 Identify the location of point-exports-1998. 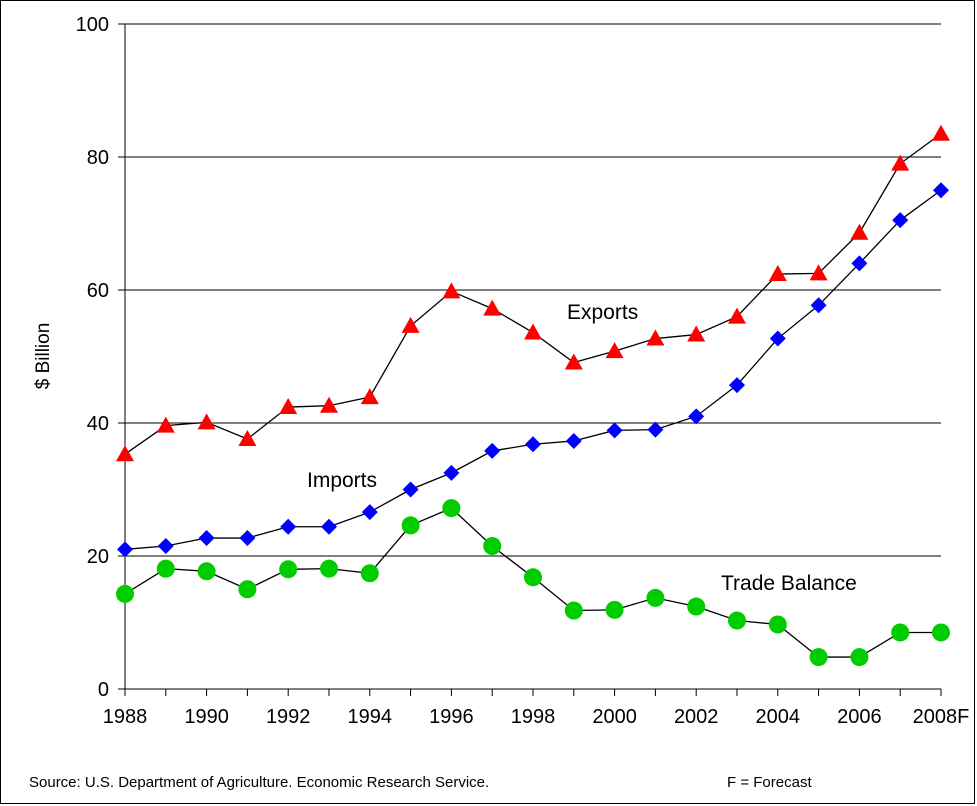
(533, 331).